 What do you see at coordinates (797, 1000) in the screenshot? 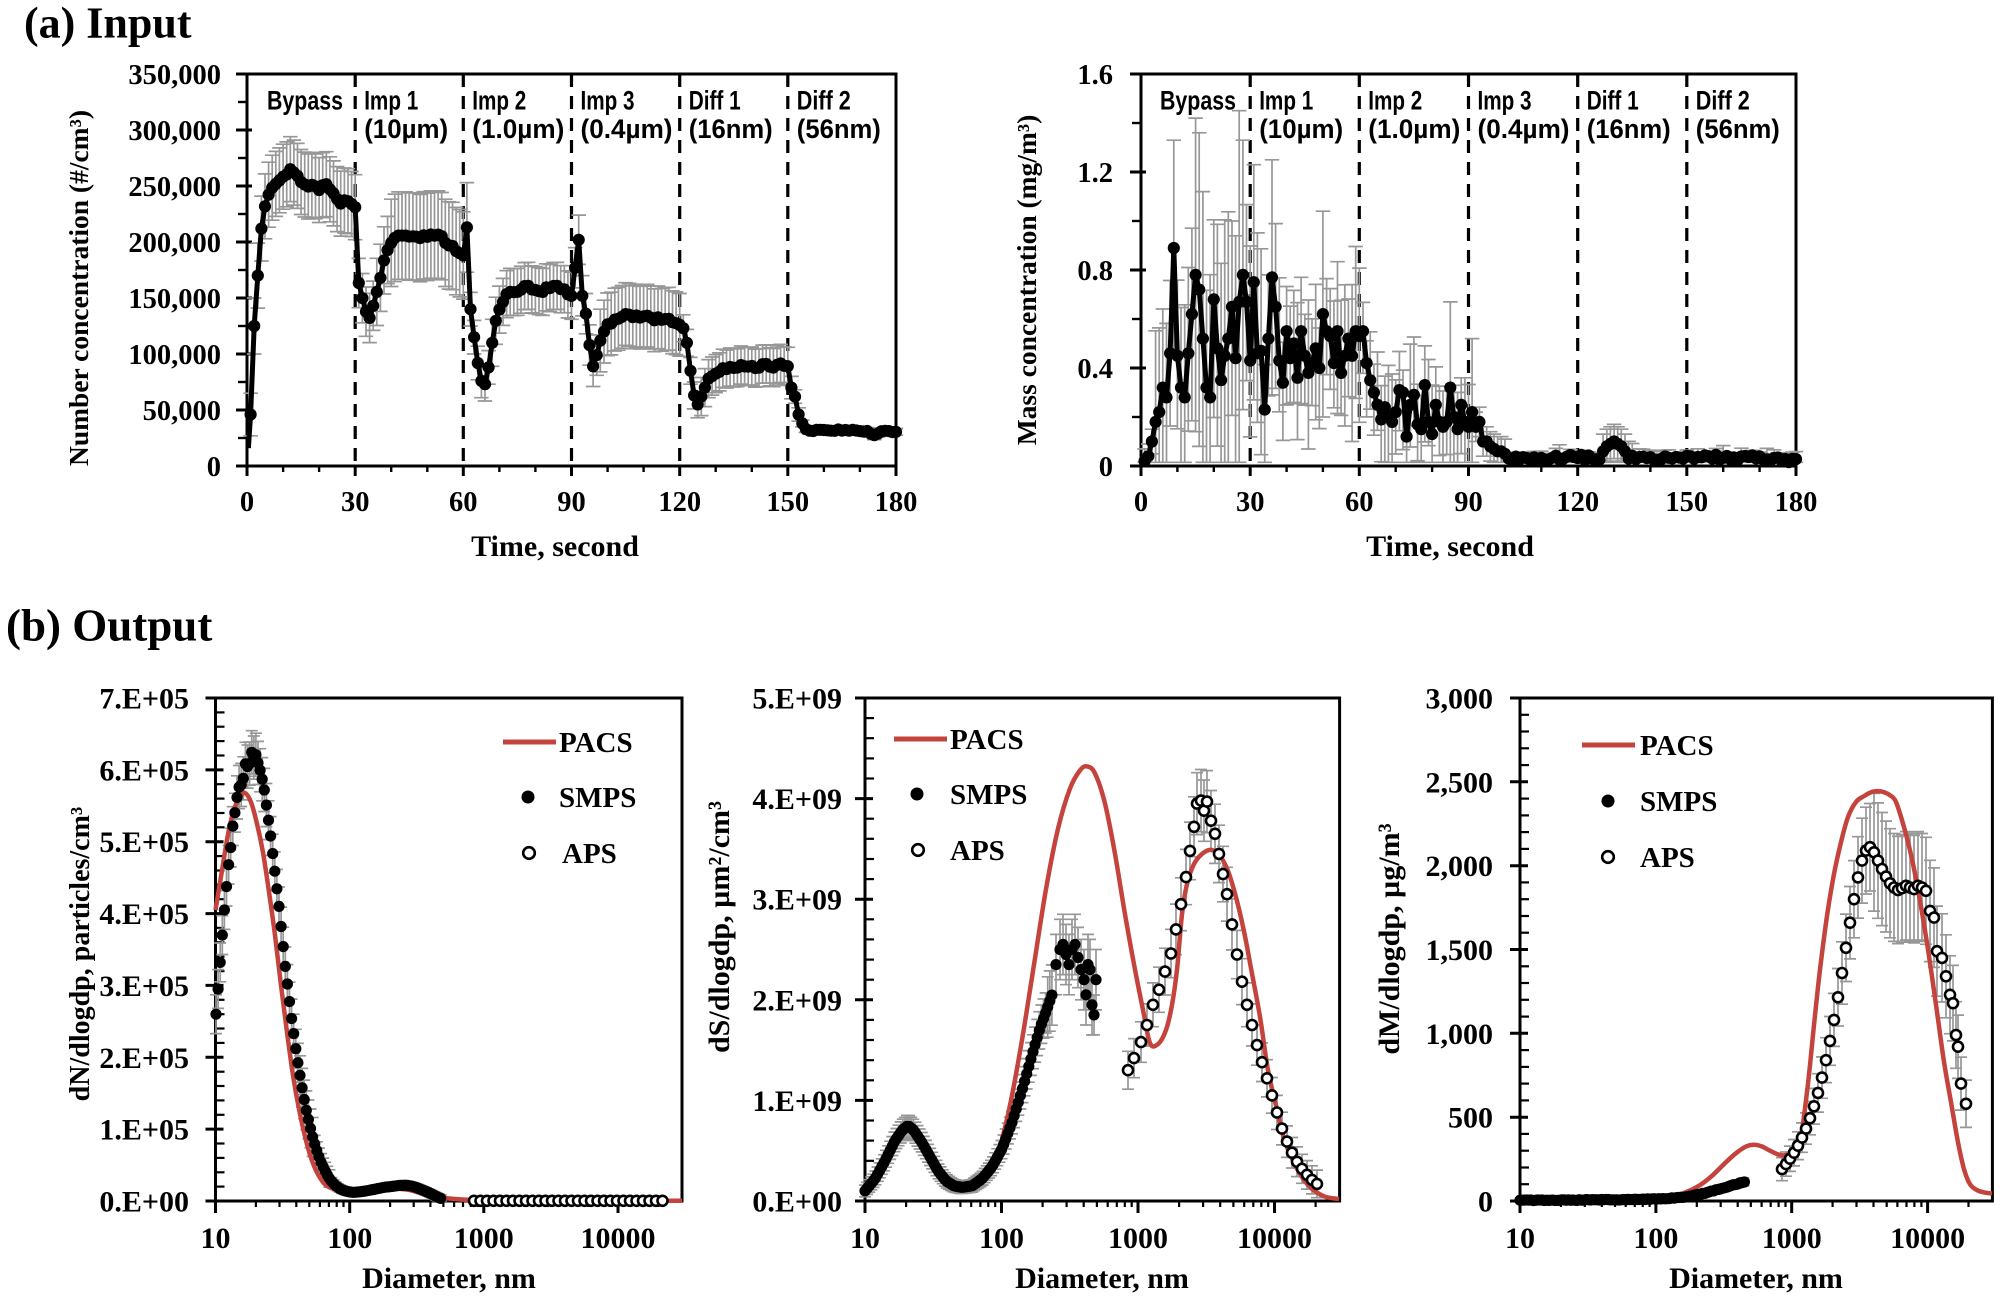
I see `svg-text: 2.E+09` at bounding box center [797, 1000].